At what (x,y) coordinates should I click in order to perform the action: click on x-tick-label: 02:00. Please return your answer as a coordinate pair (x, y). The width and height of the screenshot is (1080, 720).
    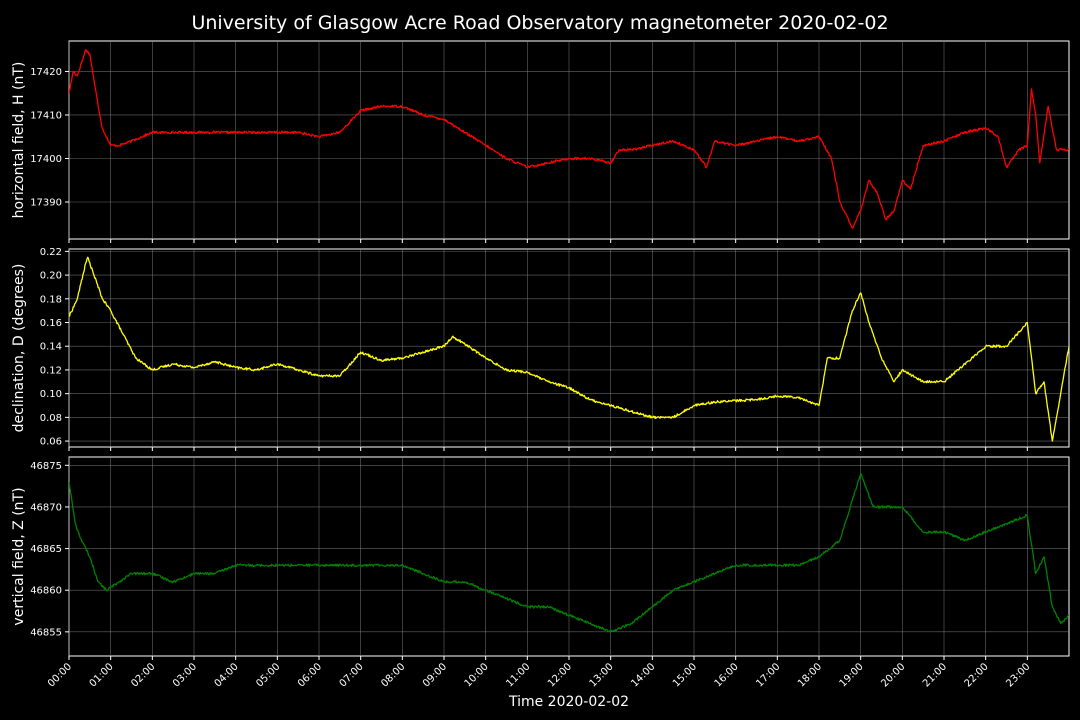
    Looking at the image, I should click on (143, 675).